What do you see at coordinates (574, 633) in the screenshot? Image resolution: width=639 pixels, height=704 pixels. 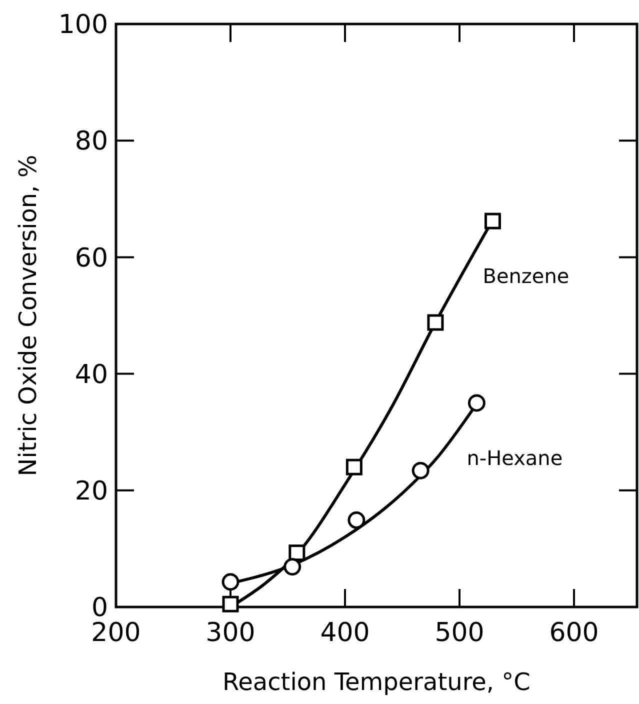 I see `x-tick-label: 600` at bounding box center [574, 633].